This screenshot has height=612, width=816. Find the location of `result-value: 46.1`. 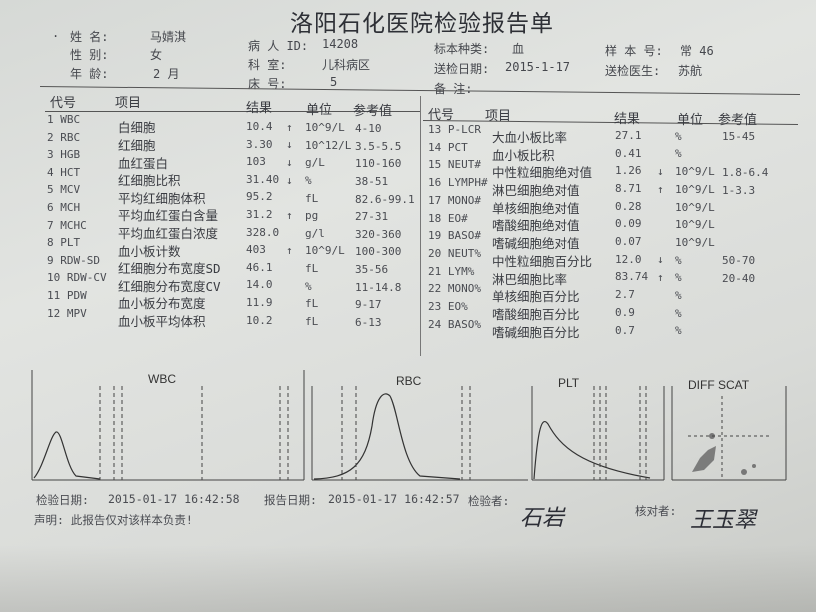

result-value: 46.1 is located at coordinates (259, 267).